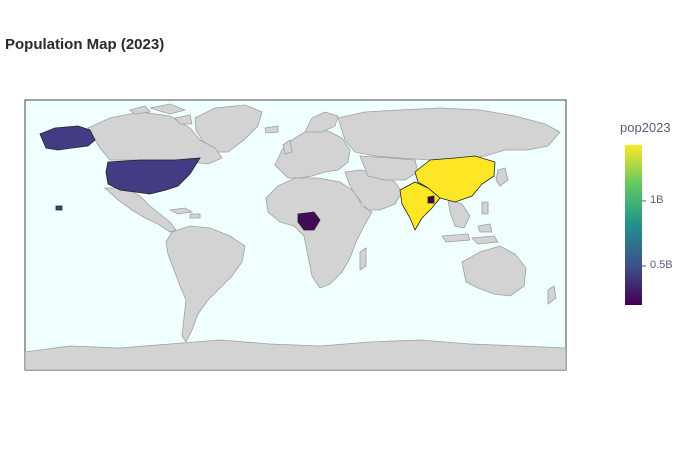 This screenshot has width=700, height=450. What do you see at coordinates (661, 264) in the screenshot?
I see `colorbar-tick-label: 0.5B` at bounding box center [661, 264].